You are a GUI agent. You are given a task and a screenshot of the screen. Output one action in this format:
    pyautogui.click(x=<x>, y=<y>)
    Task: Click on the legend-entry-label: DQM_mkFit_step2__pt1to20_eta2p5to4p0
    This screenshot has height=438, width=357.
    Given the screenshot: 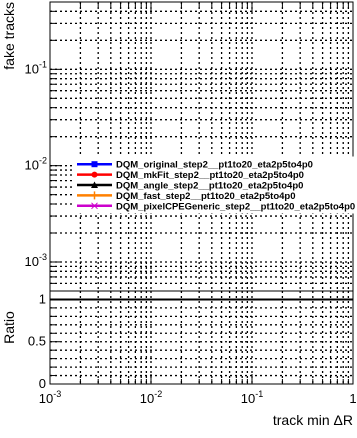 What is the action you would take?
    pyautogui.click(x=210, y=175)
    